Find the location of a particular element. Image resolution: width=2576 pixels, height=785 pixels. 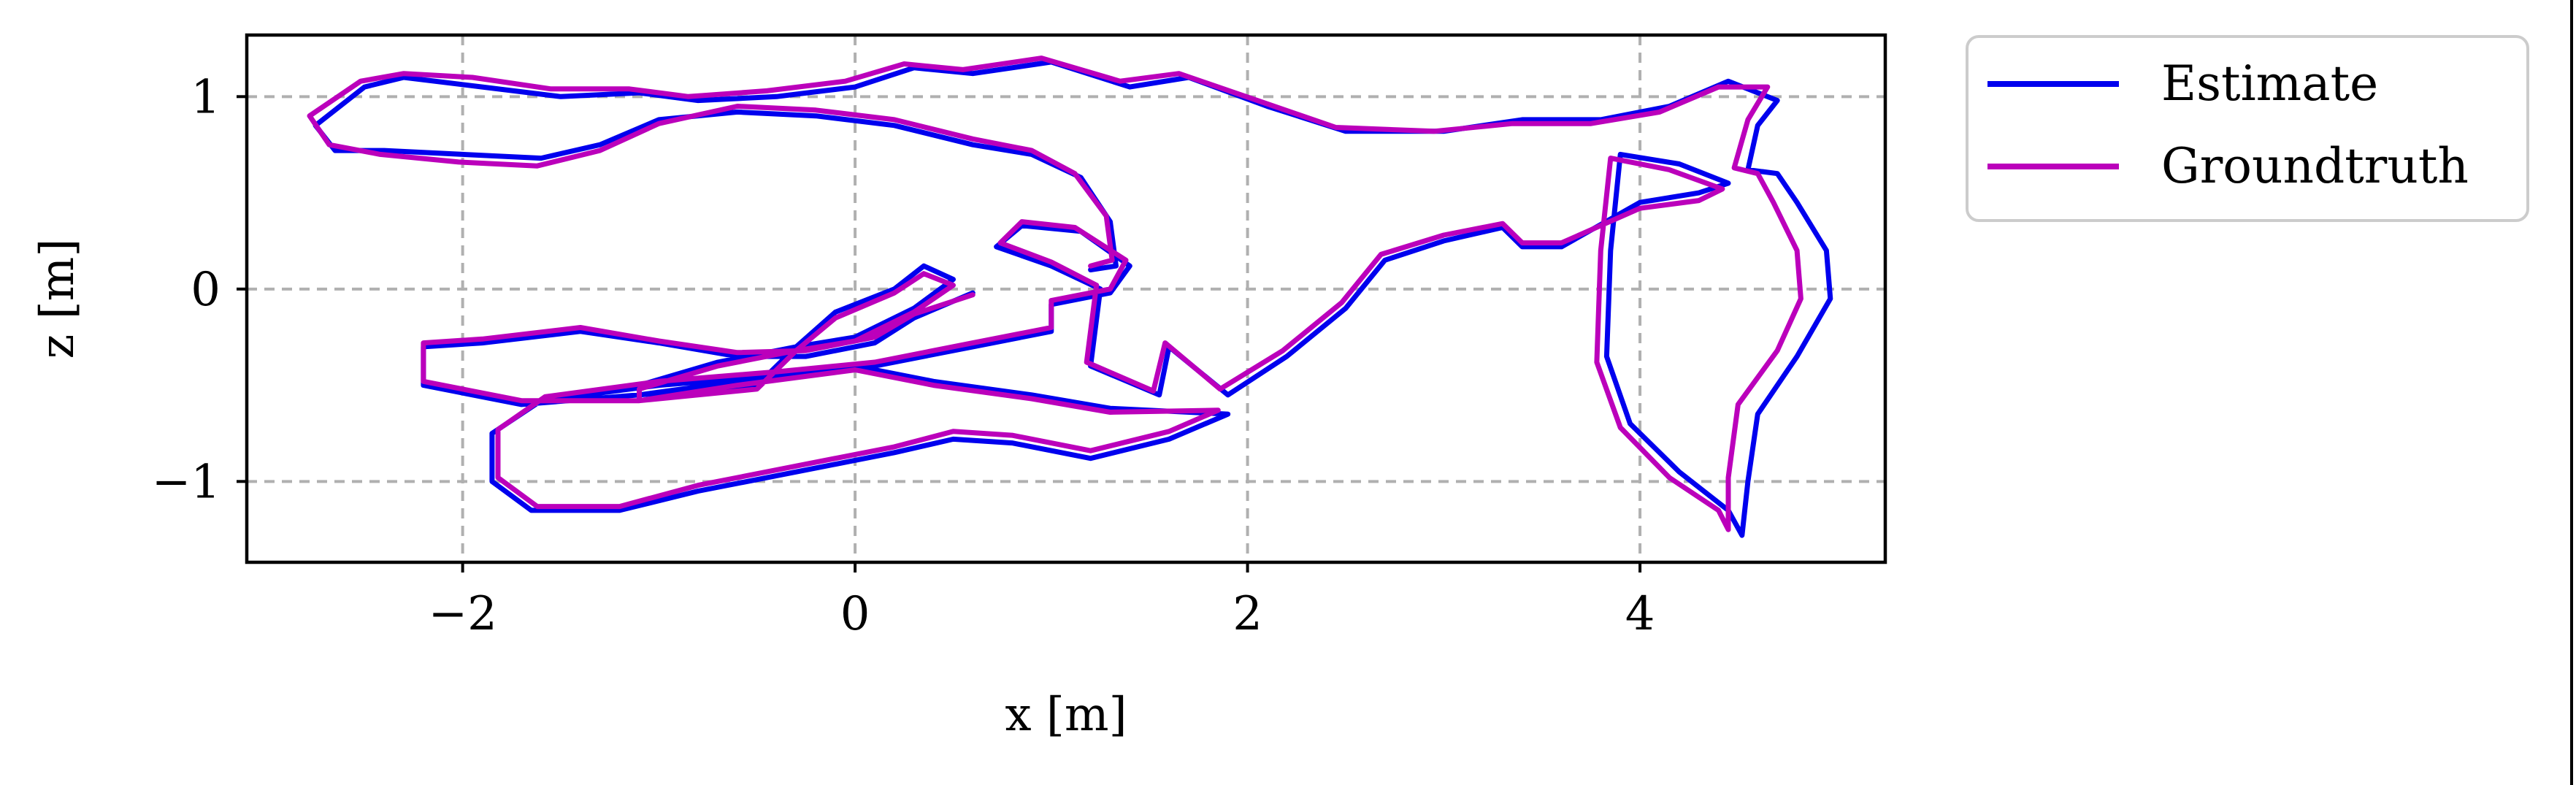

legend: Estimate Groundtruth is located at coordinates (2247, 128).